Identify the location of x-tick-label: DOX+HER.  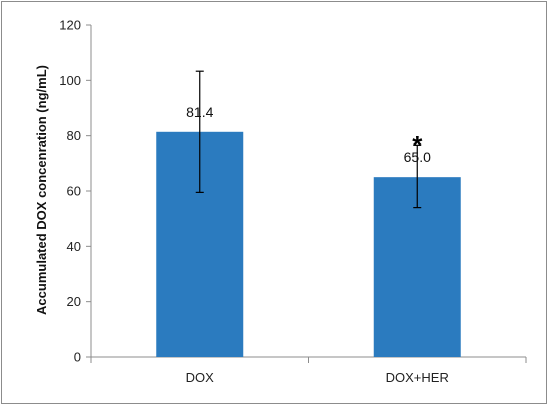
(417, 377).